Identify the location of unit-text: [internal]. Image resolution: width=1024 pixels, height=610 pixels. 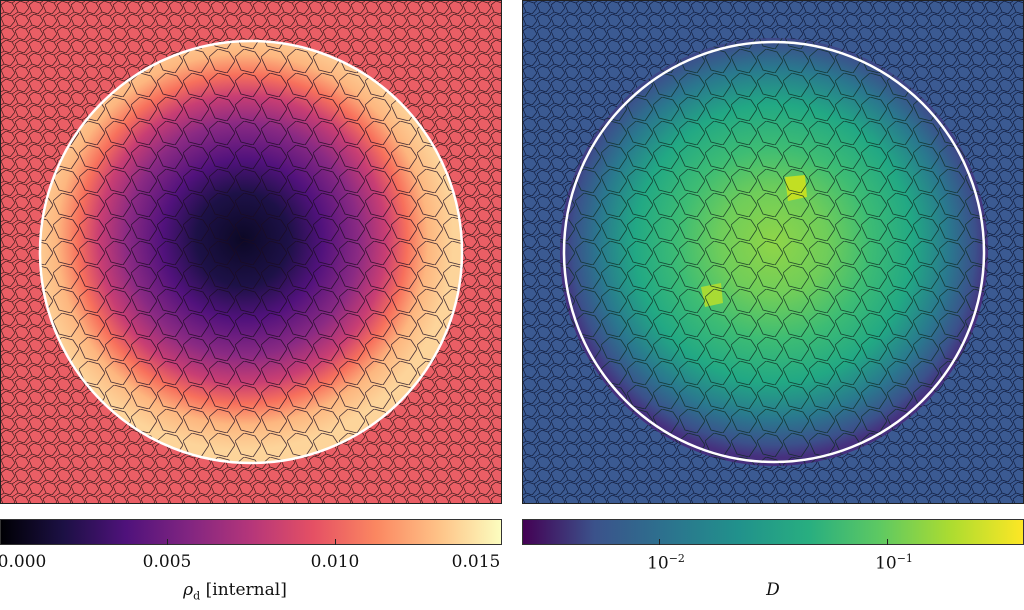
(243, 590).